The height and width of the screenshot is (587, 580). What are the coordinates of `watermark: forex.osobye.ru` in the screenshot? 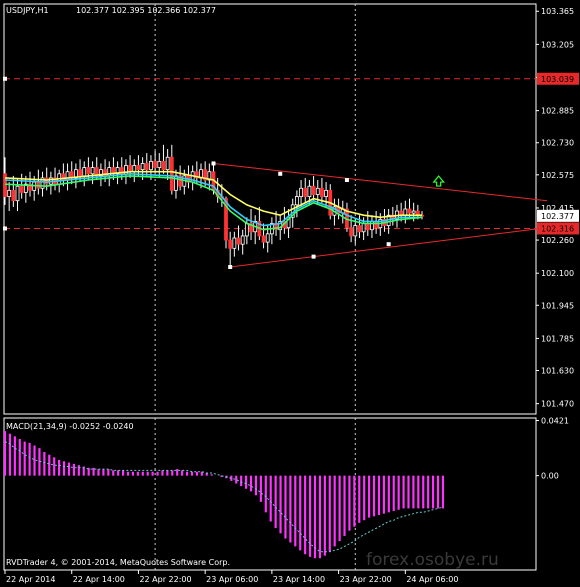 It's located at (432, 560).